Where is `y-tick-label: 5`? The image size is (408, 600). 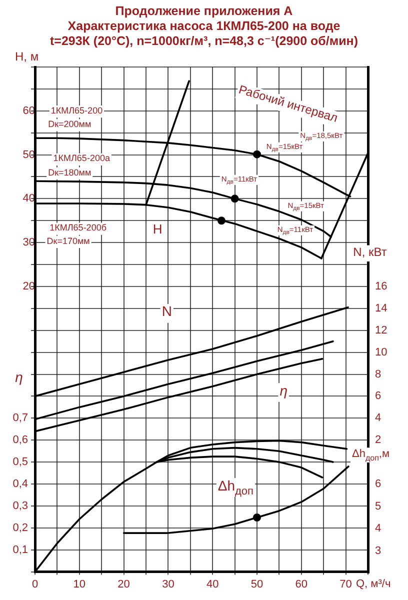
y-tick-label: 5 is located at coordinates (378, 506).